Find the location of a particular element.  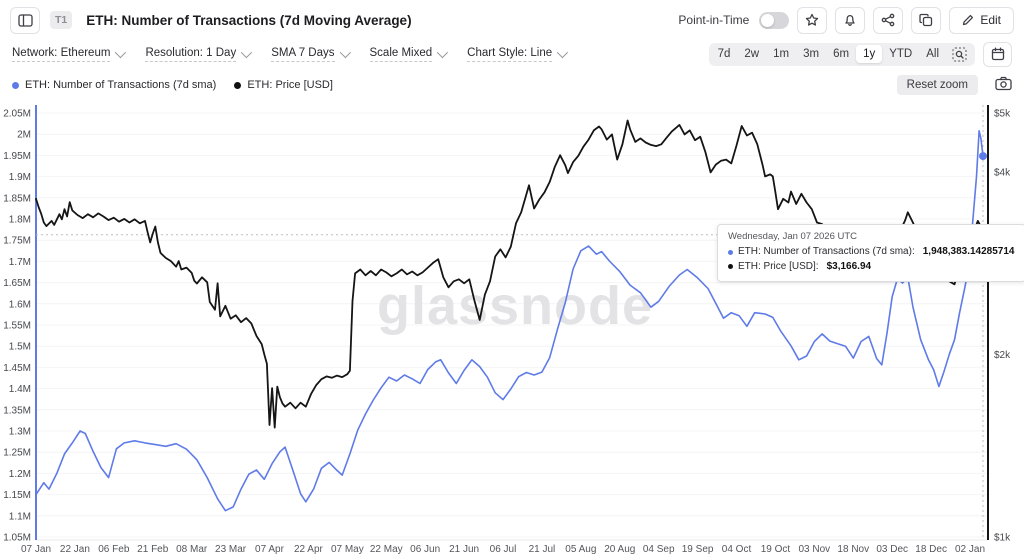

right-axis-tick-label: $1k is located at coordinates (1002, 538).